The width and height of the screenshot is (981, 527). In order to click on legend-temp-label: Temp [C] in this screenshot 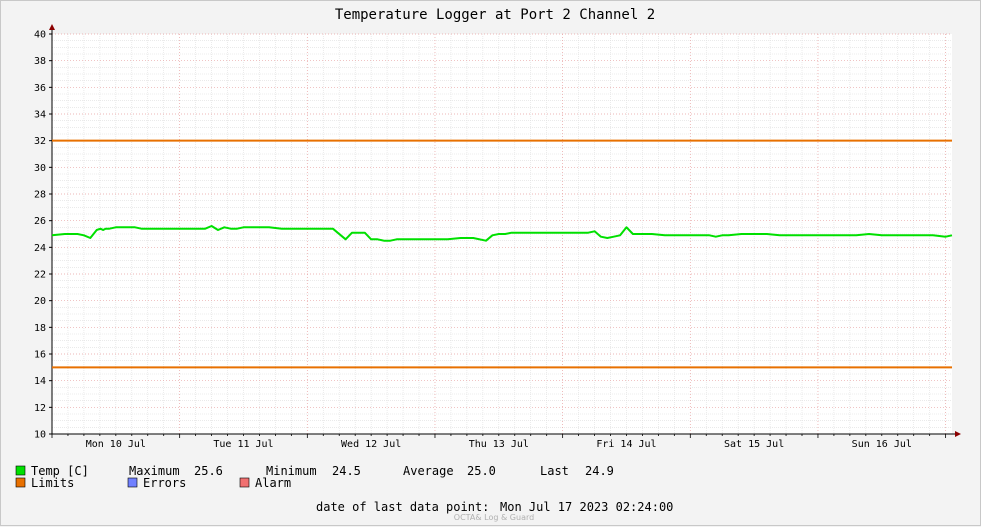, I will do `click(60, 471)`.